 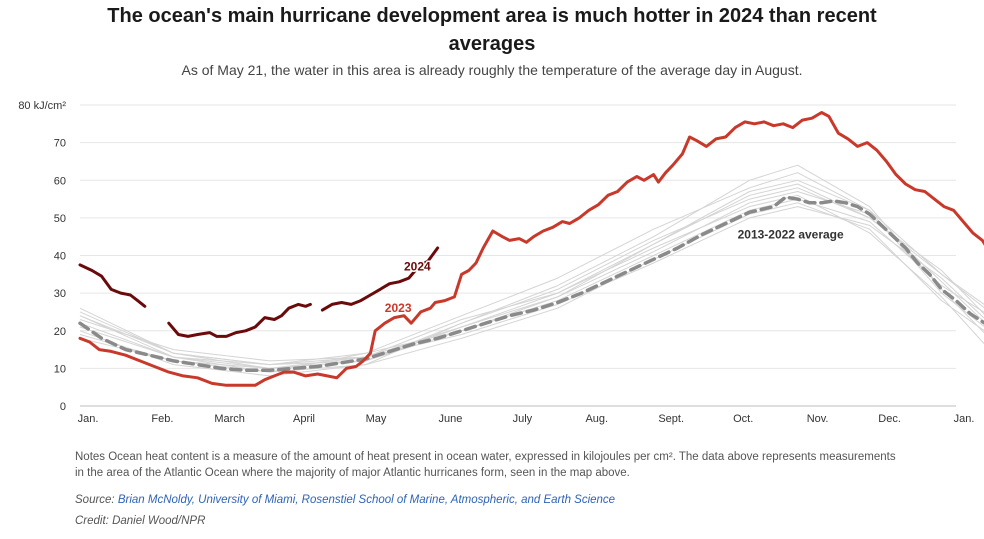 What do you see at coordinates (889, 419) in the screenshot?
I see `x-tick-label: Dec.` at bounding box center [889, 419].